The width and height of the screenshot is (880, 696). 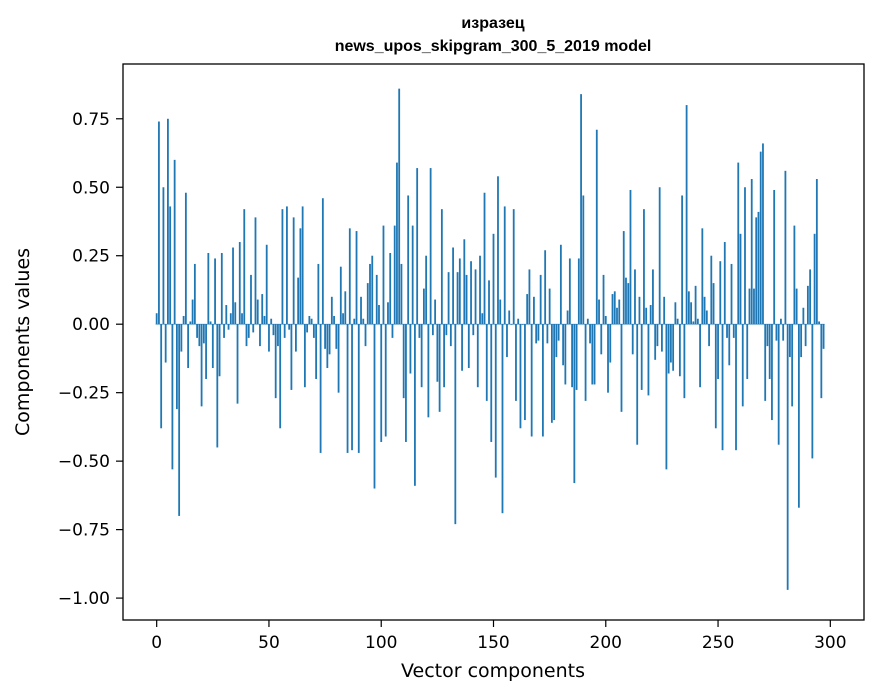 I want to click on x-tick-label-300: 300, so click(x=830, y=643).